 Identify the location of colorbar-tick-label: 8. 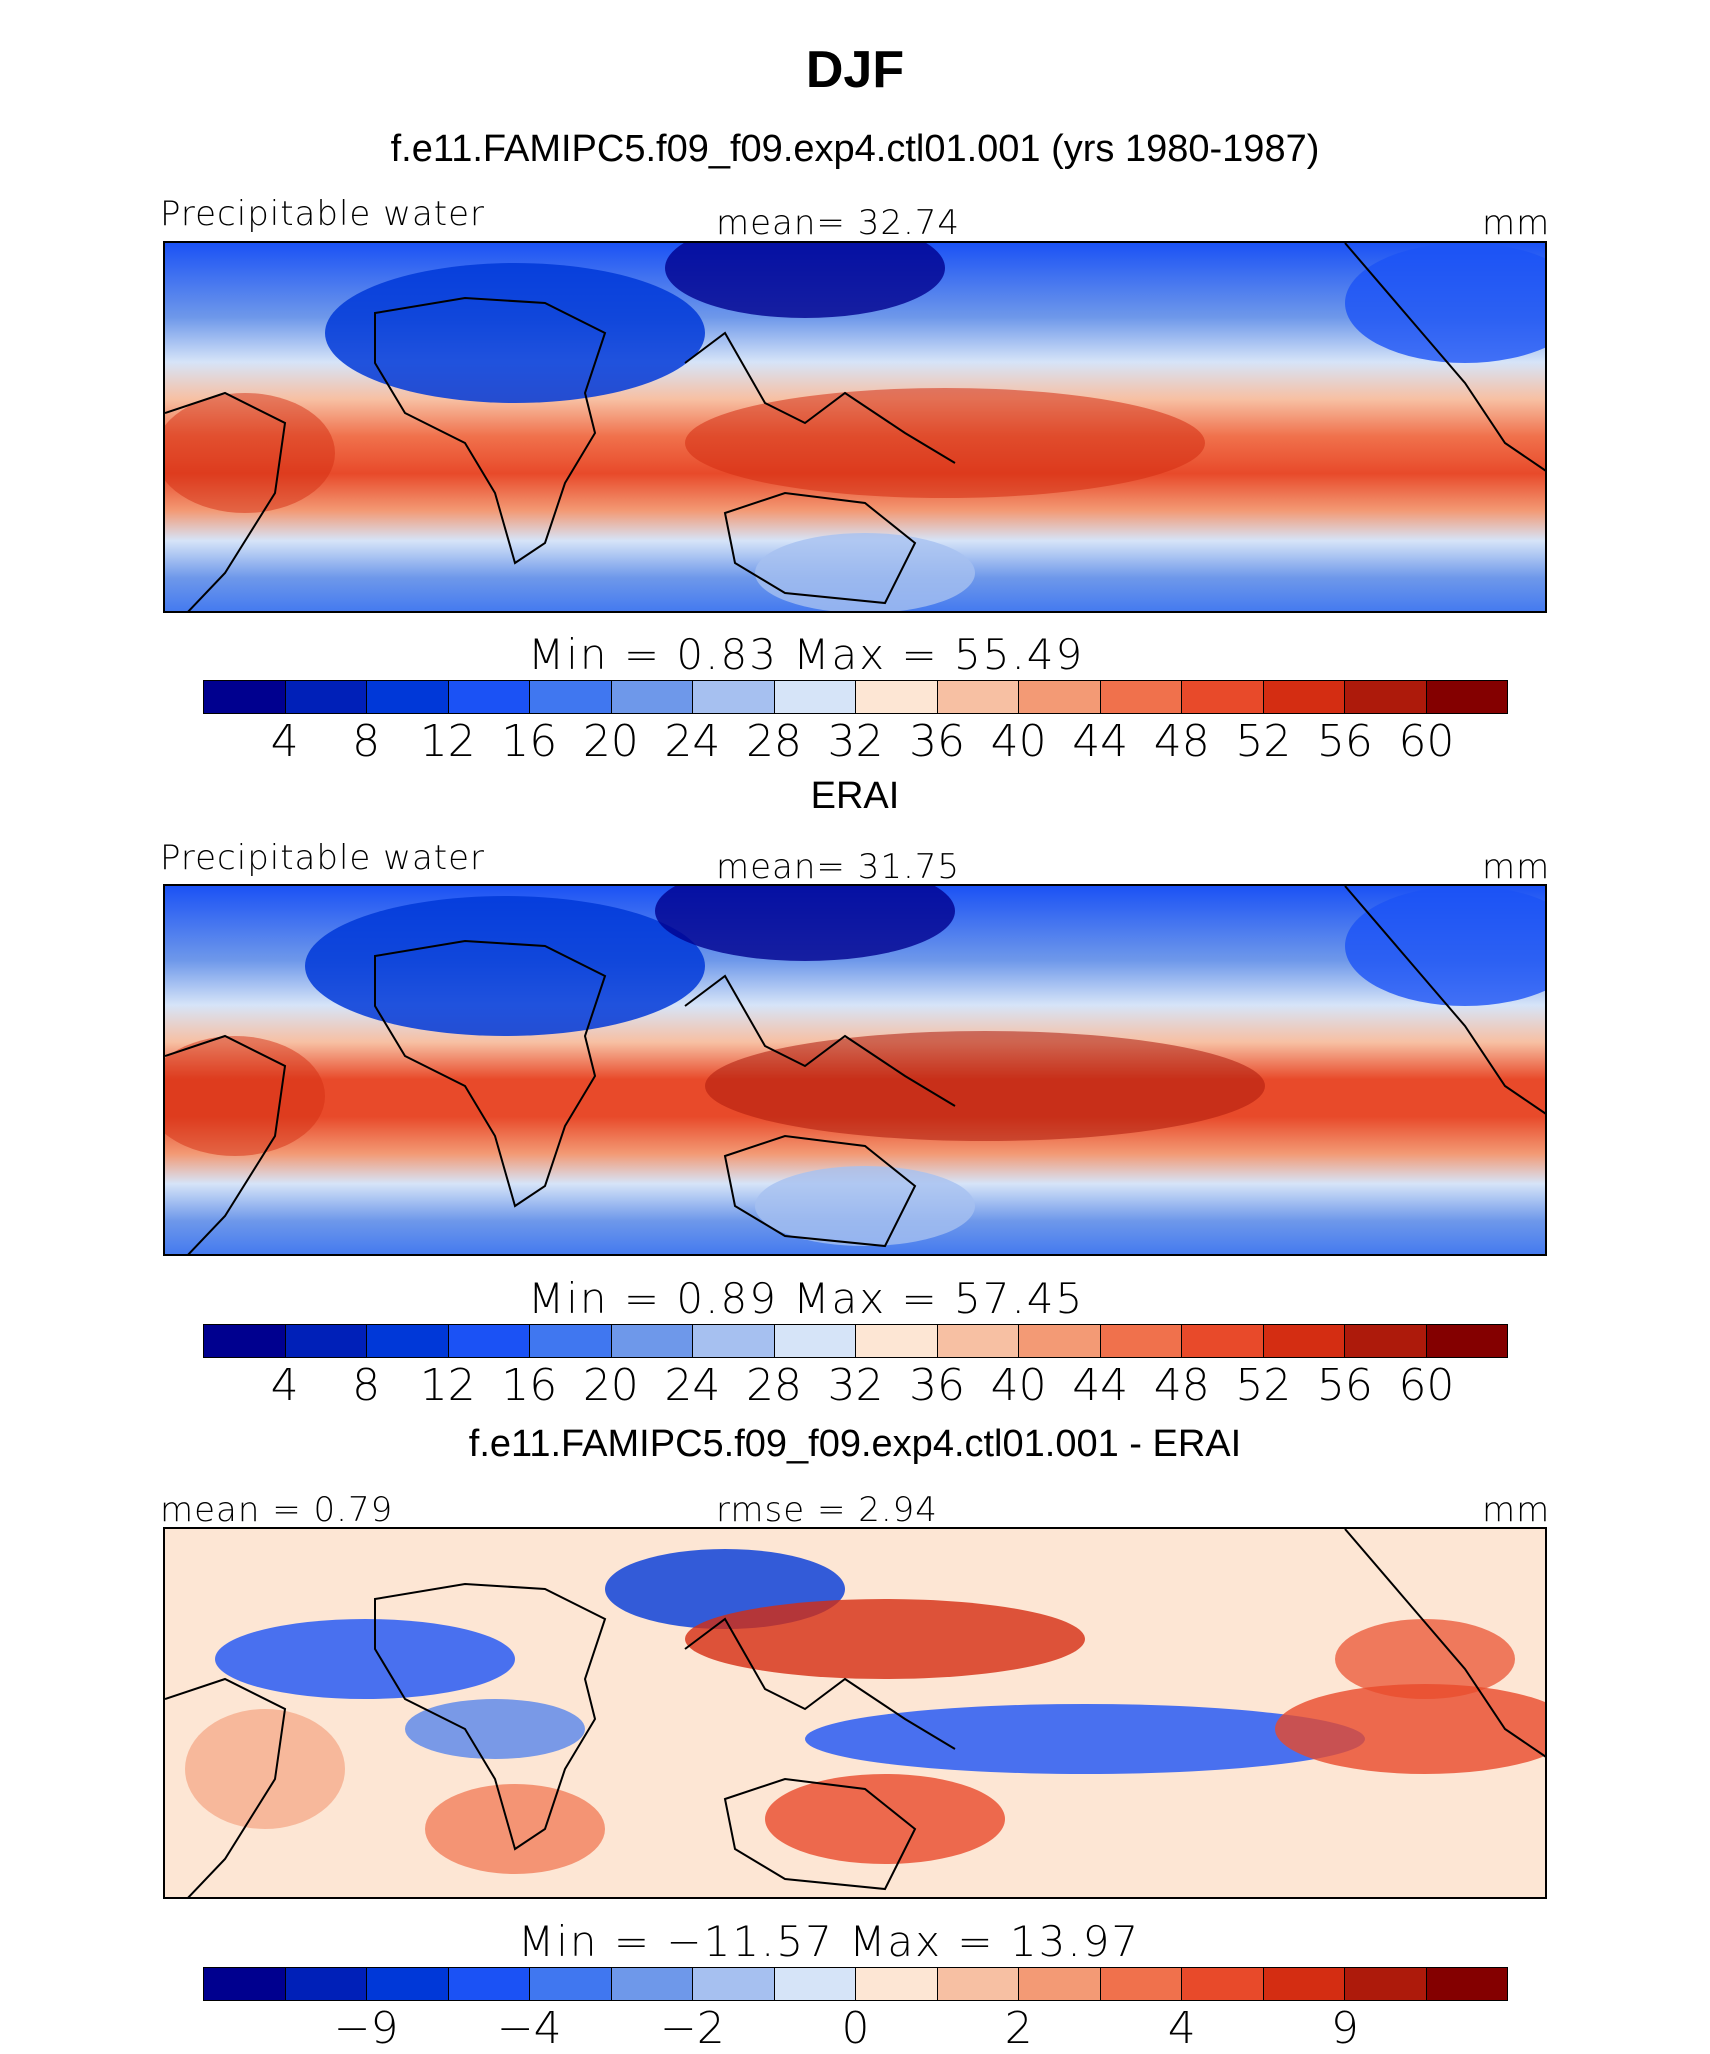
(366, 1385).